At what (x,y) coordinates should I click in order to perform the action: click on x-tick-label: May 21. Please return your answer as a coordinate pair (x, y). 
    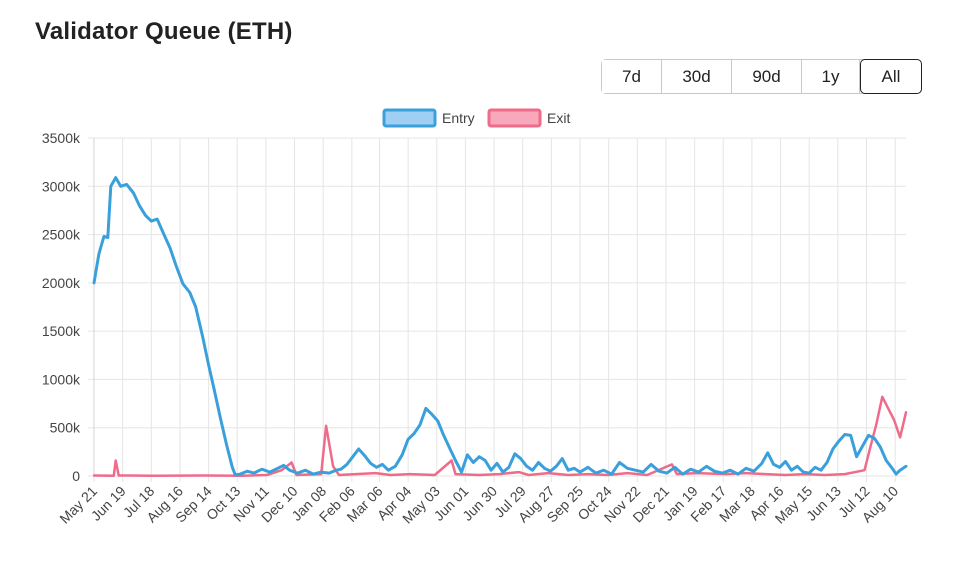
    Looking at the image, I should click on (78, 505).